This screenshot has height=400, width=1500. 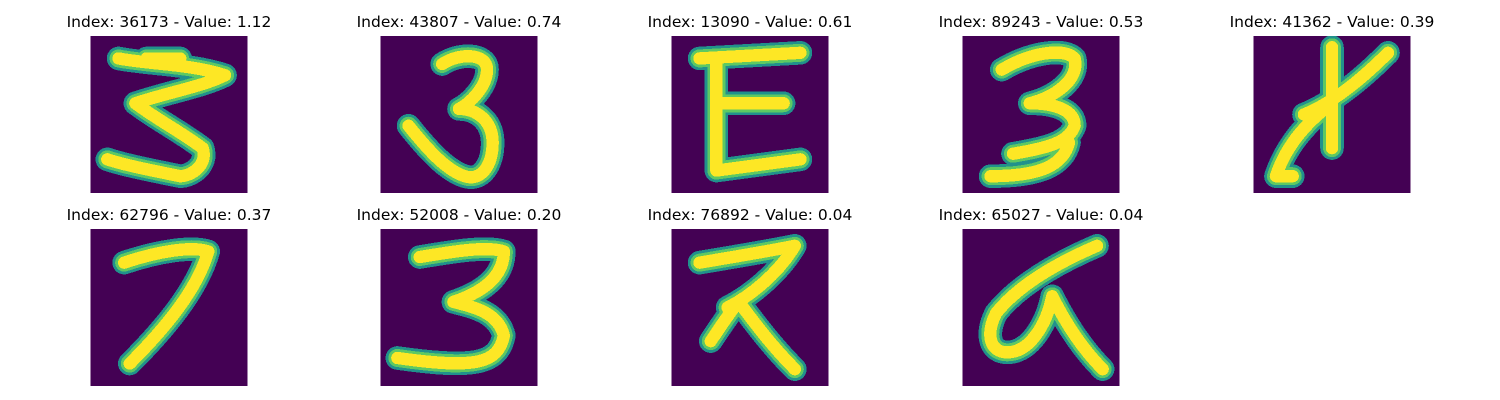 I want to click on panel-title: Index: 62796 - Value: 0.37, so click(x=169, y=215).